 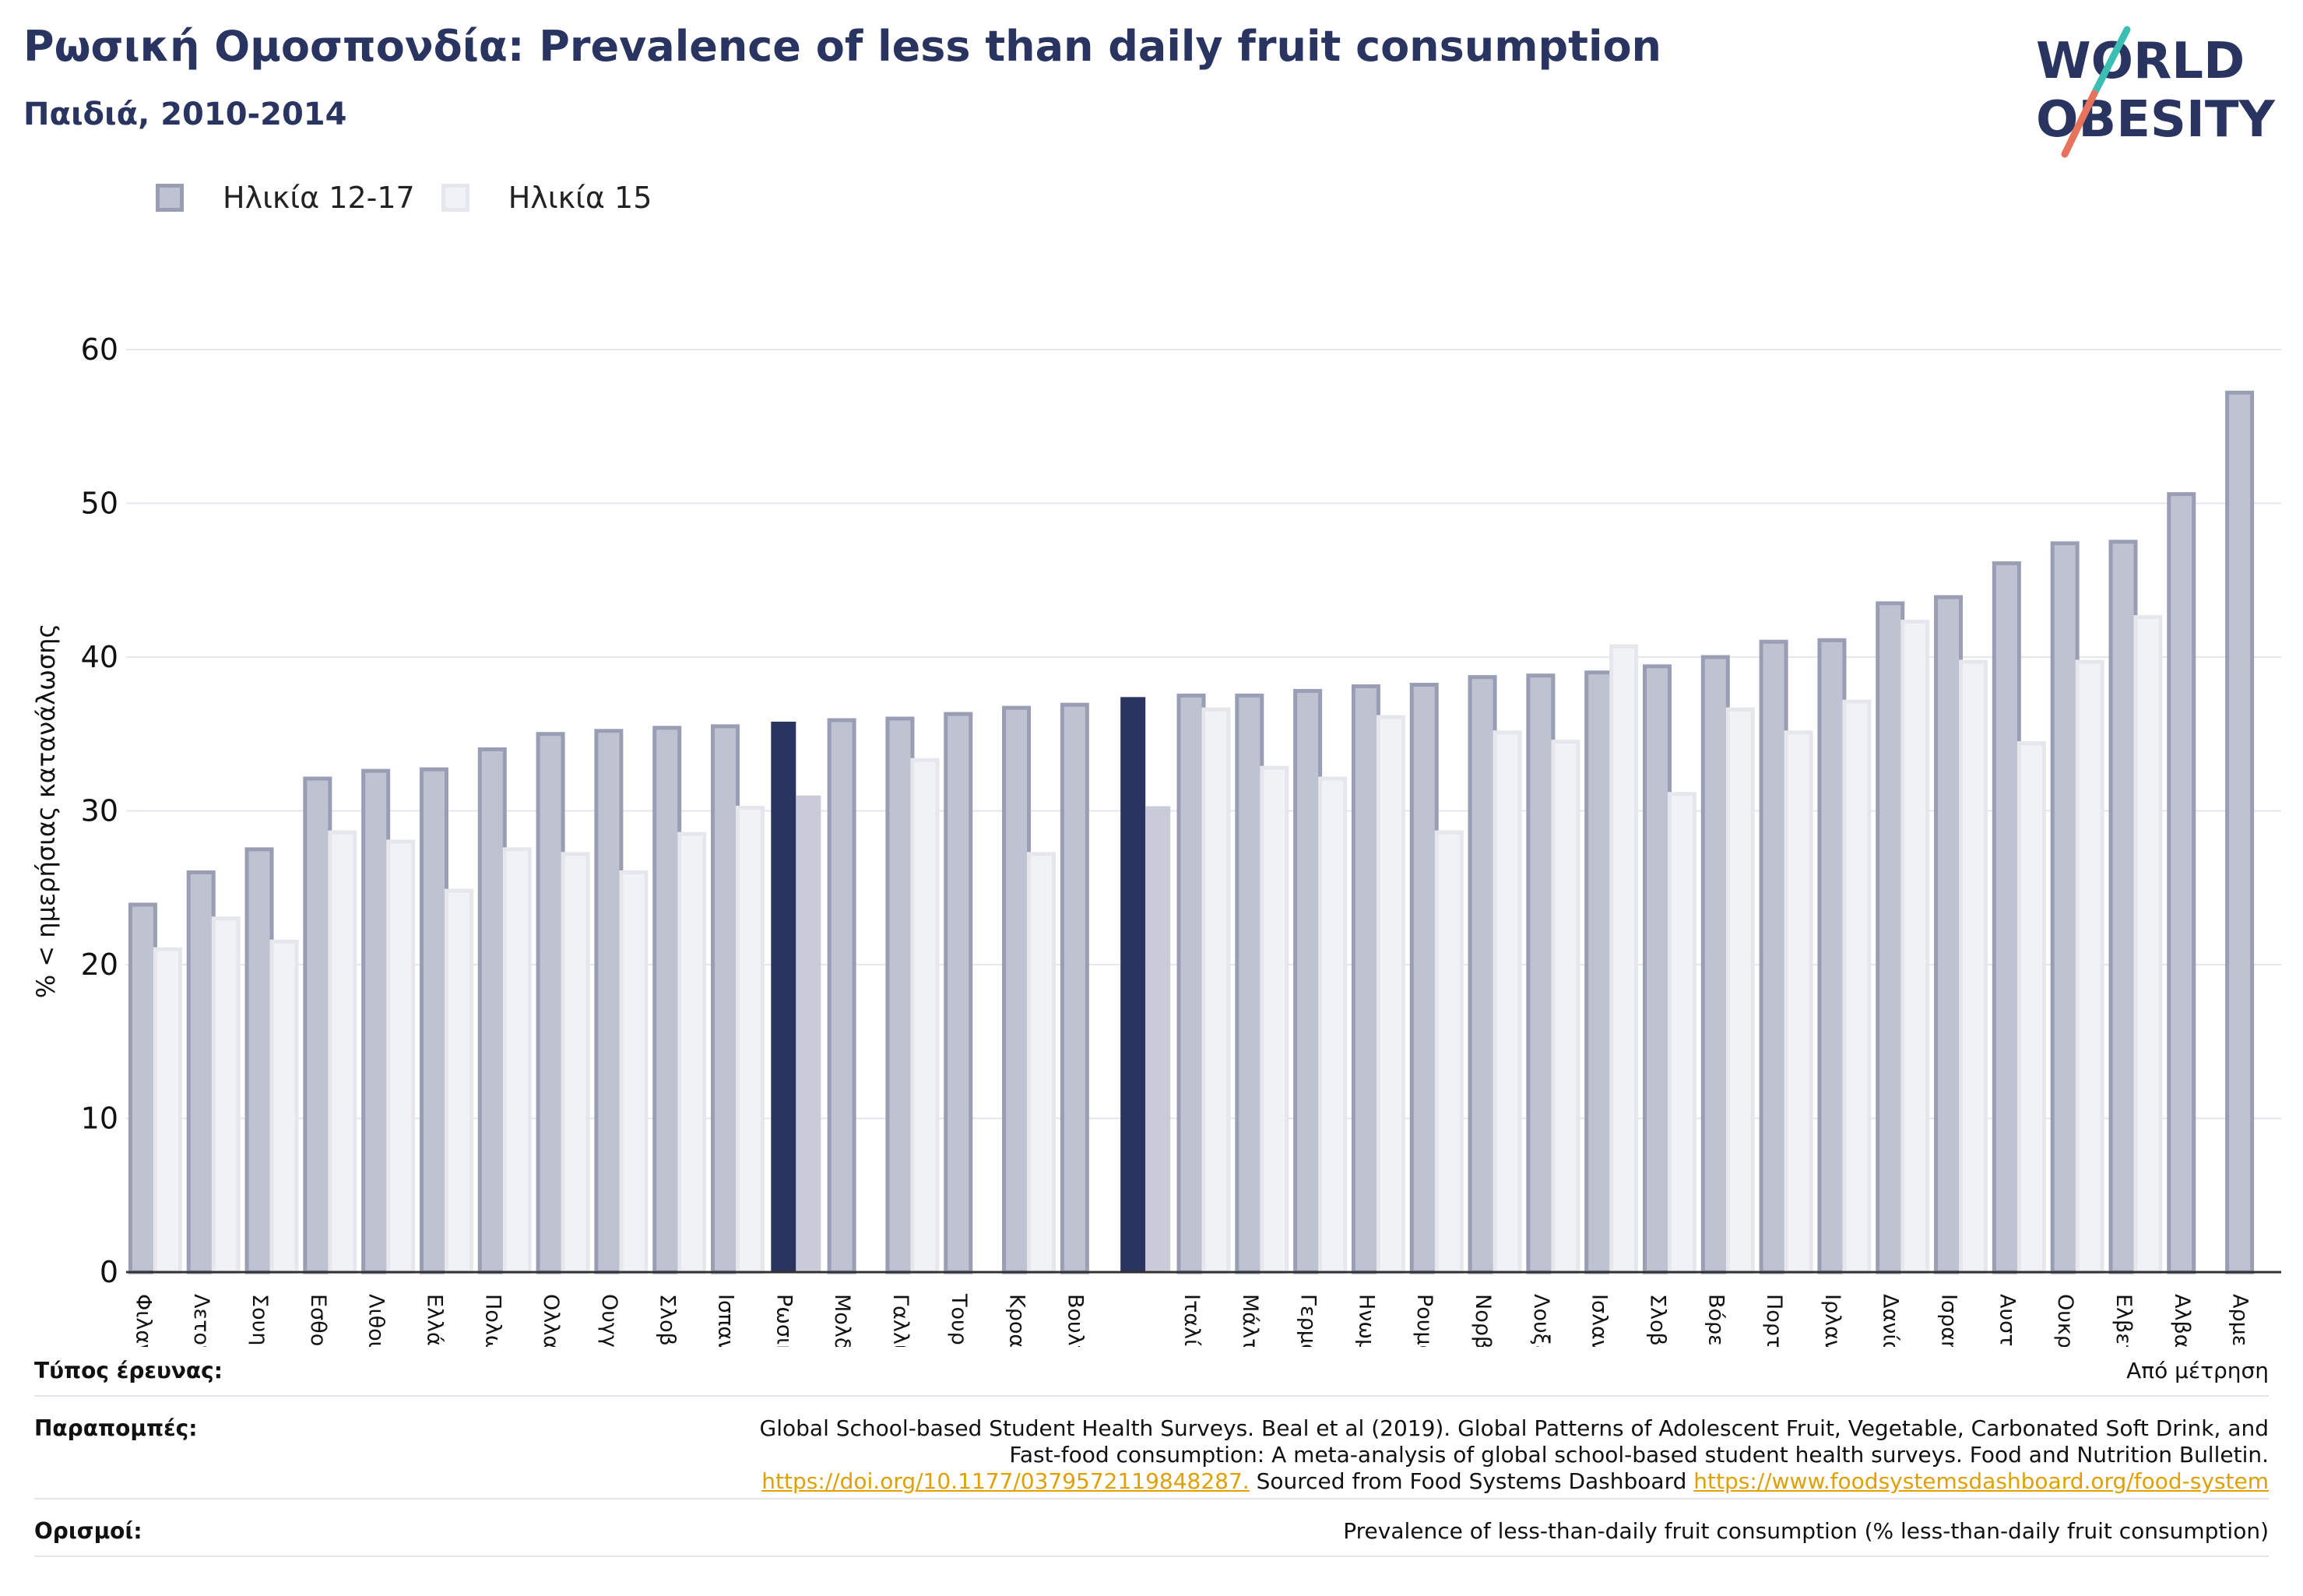 What do you see at coordinates (99, 964) in the screenshot?
I see `y-tick-label: 20` at bounding box center [99, 964].